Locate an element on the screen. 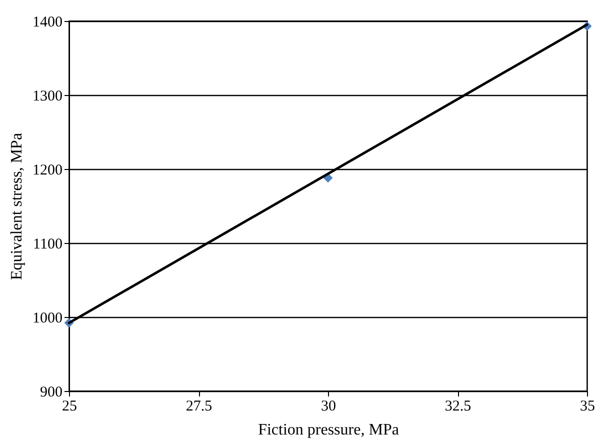 The width and height of the screenshot is (609, 443). x-tick-label: 30 is located at coordinates (328, 406).